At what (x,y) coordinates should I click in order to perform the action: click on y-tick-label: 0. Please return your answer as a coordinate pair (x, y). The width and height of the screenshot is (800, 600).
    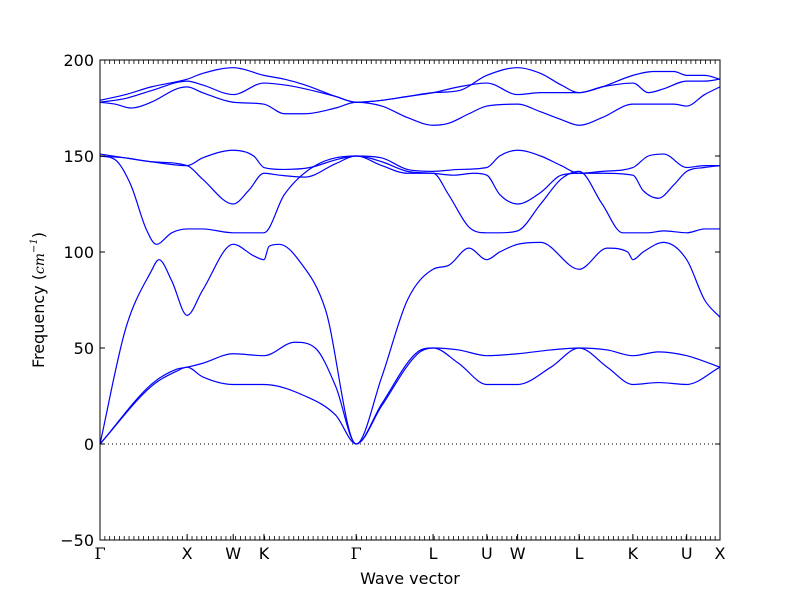
    Looking at the image, I should click on (89, 444).